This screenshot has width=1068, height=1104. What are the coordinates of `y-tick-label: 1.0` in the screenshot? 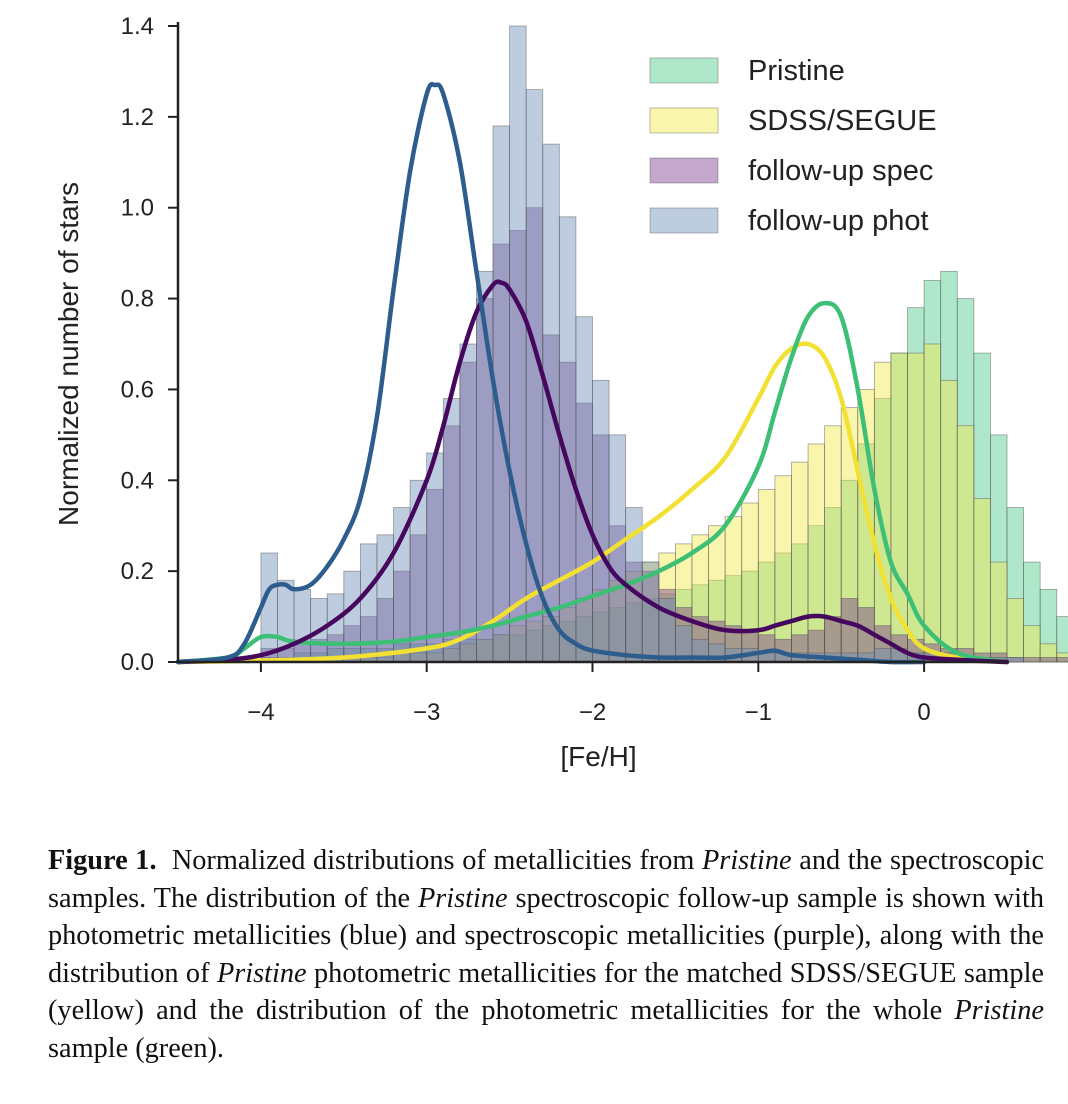 It's located at (137, 208).